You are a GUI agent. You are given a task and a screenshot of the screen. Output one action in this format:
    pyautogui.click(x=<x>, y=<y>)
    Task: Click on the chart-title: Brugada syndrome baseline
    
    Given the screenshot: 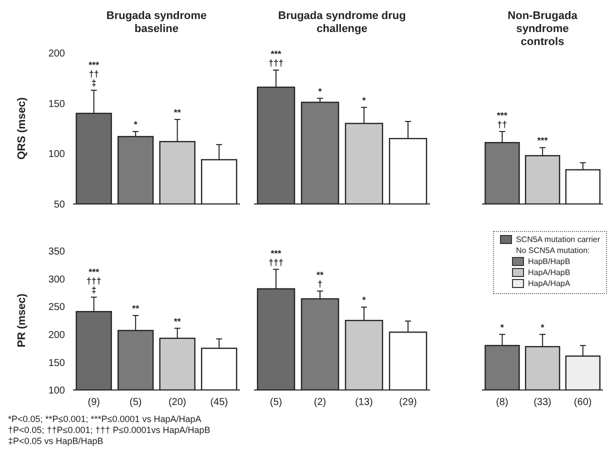 What is the action you would take?
    pyautogui.click(x=156, y=23)
    